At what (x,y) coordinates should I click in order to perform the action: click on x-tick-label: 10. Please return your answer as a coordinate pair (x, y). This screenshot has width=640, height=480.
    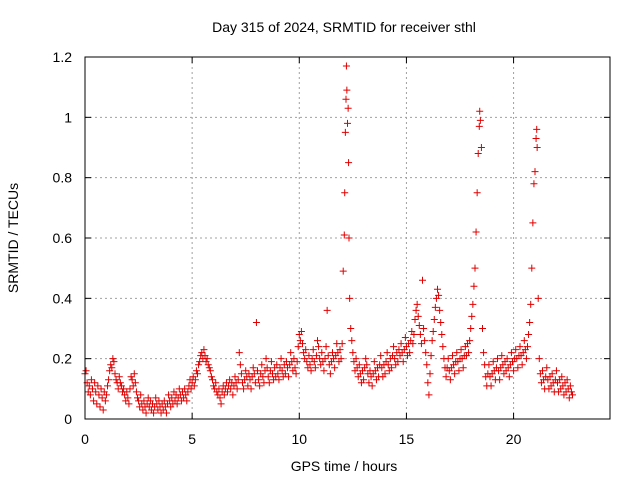
    Looking at the image, I should click on (299, 439).